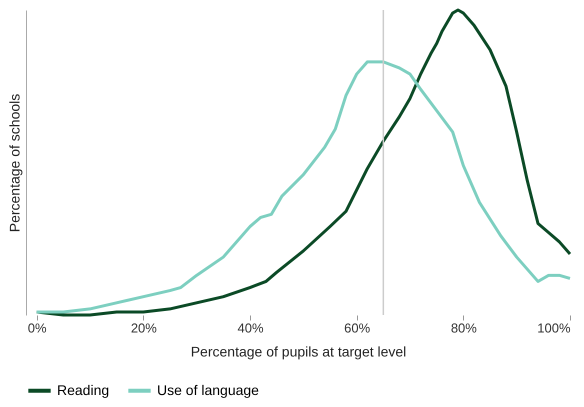  What do you see at coordinates (14, 163) in the screenshot?
I see `y-axis-title: Percentage of schools` at bounding box center [14, 163].